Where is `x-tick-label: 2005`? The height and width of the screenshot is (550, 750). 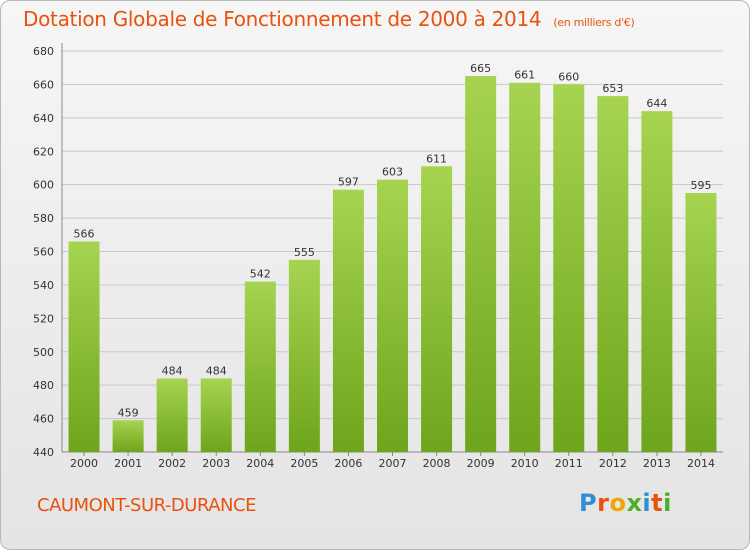 x-tick-label: 2005 is located at coordinates (304, 463).